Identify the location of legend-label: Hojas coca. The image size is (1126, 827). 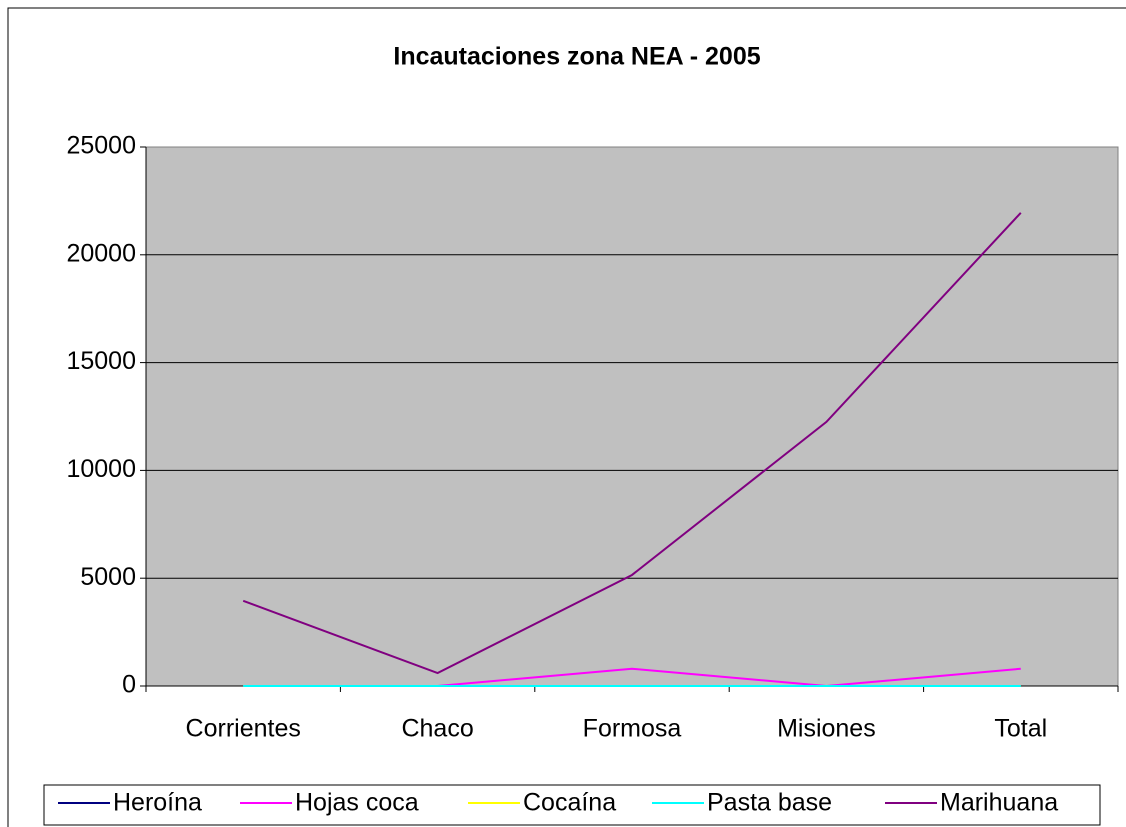
(357, 803).